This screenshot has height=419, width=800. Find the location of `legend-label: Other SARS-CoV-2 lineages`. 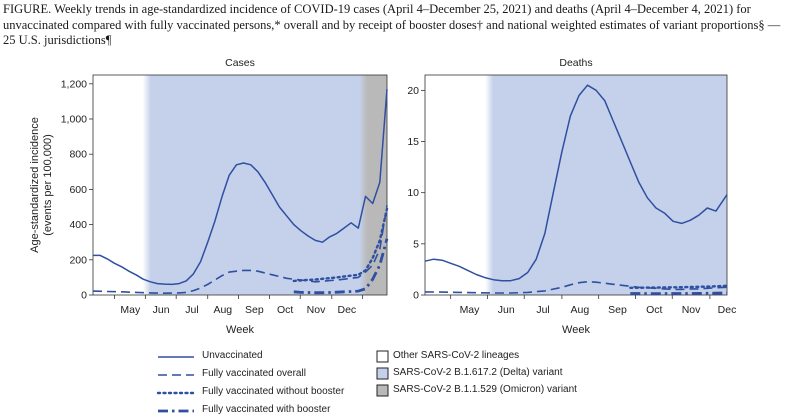

legend-label: Other SARS-CoV-2 lineages is located at coordinates (456, 355).